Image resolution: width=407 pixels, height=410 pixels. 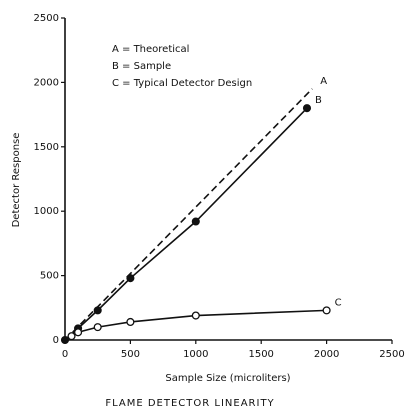 What do you see at coordinates (141, 66) in the screenshot?
I see `legend-entry: B = Sample` at bounding box center [141, 66].